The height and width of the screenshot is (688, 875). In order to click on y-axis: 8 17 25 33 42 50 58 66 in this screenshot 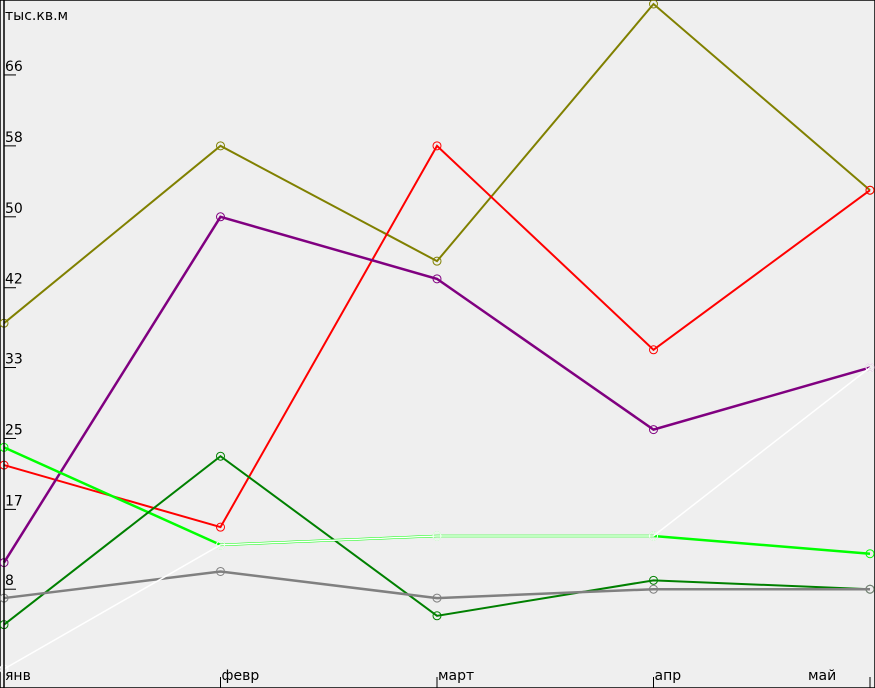, I will do `click(13, 344)`.